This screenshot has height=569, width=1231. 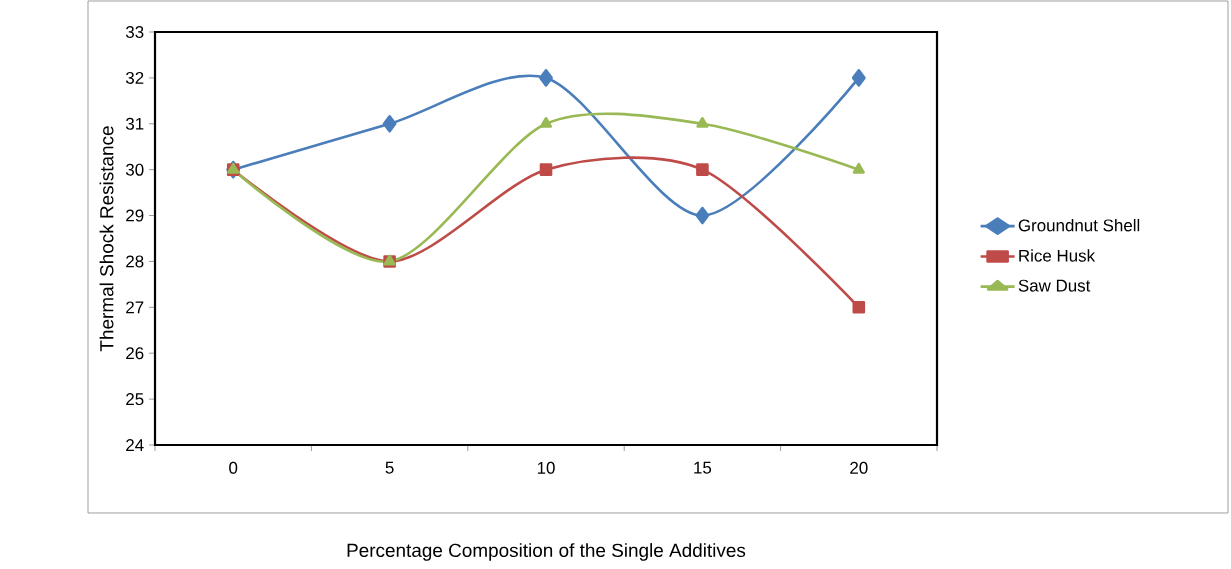 I want to click on x-tick-label: 10, so click(x=546, y=467).